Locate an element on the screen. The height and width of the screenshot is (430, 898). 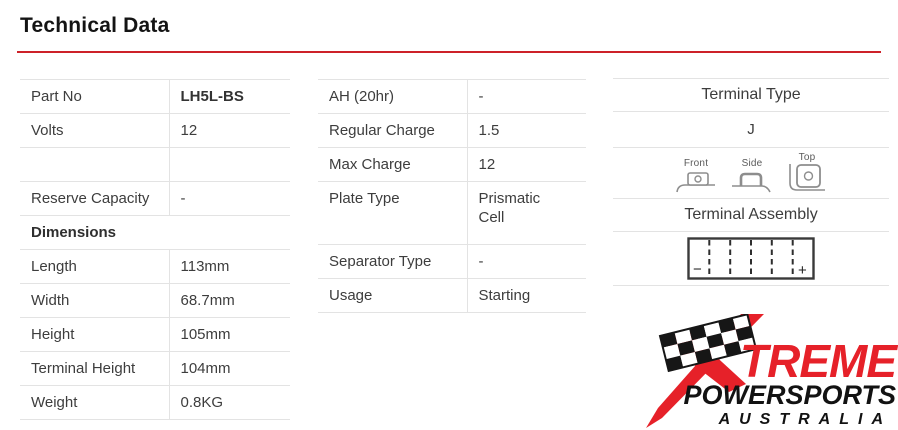
spec-value: 105mm is located at coordinates (229, 334).